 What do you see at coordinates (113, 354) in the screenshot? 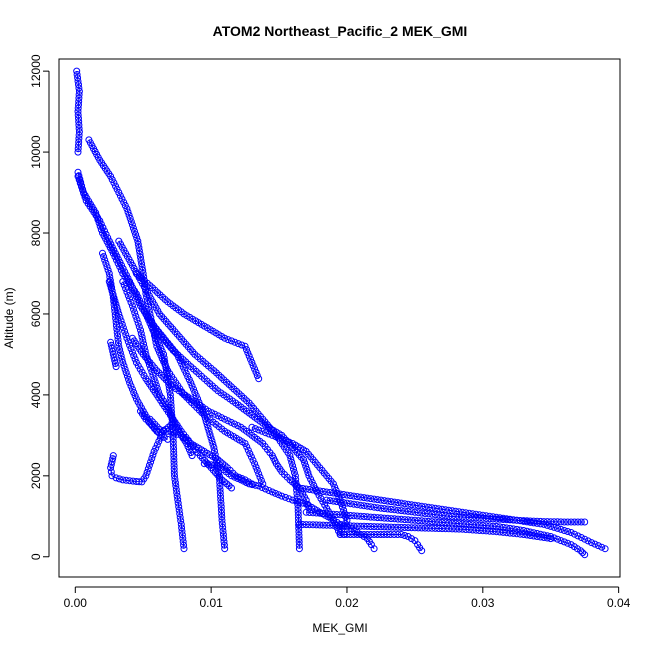
I see `profile-series` at bounding box center [113, 354].